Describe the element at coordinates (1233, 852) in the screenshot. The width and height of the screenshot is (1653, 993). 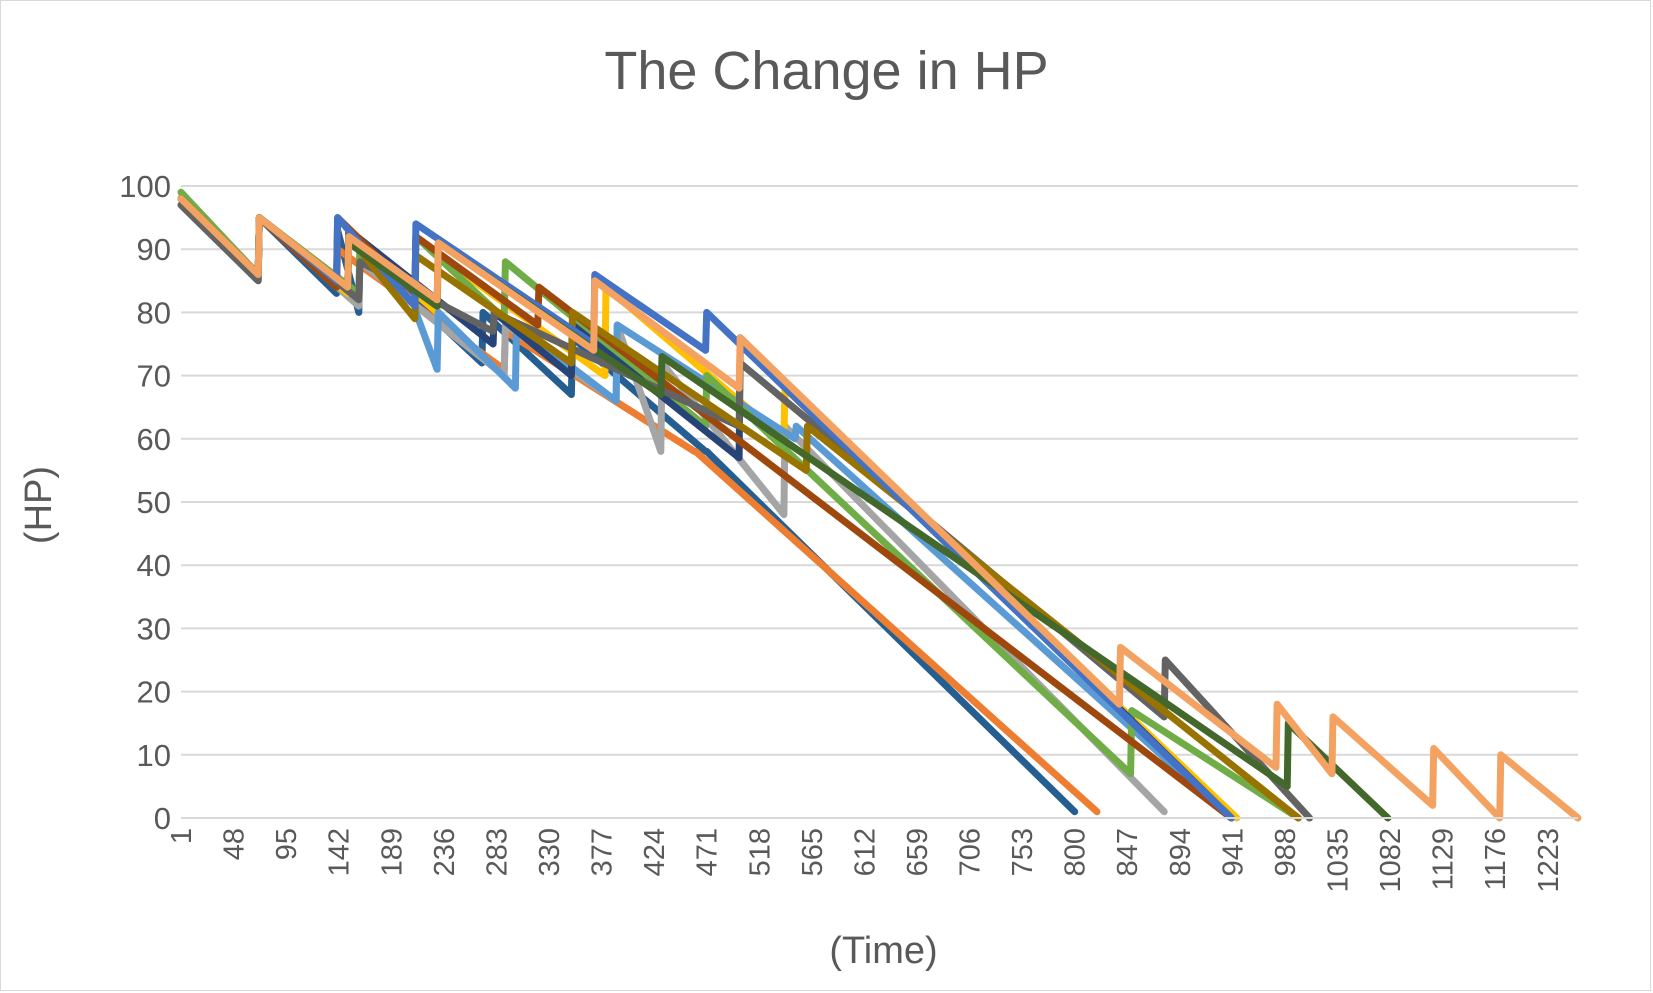
I see `x-tick-label: 941` at that location.